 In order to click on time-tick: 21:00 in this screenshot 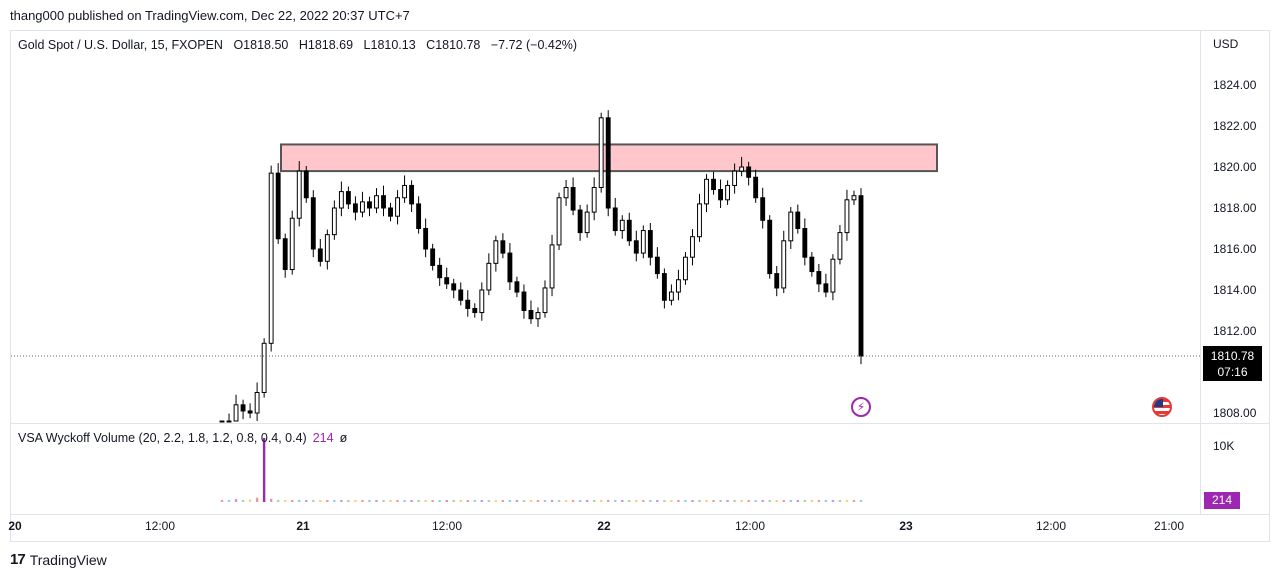, I will do `click(1169, 526)`.